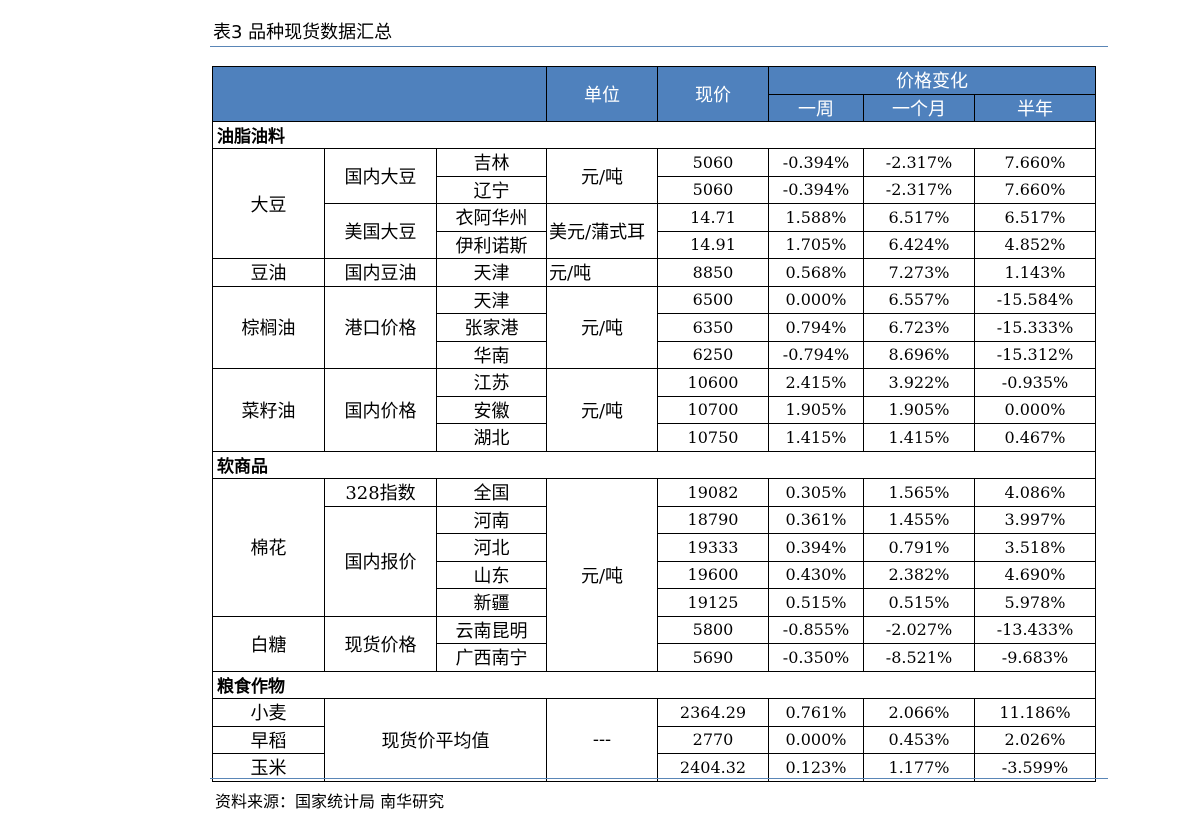 This screenshot has width=1191, height=828. What do you see at coordinates (919, 712) in the screenshot?
I see `month-change-cell: 2.066%` at bounding box center [919, 712].